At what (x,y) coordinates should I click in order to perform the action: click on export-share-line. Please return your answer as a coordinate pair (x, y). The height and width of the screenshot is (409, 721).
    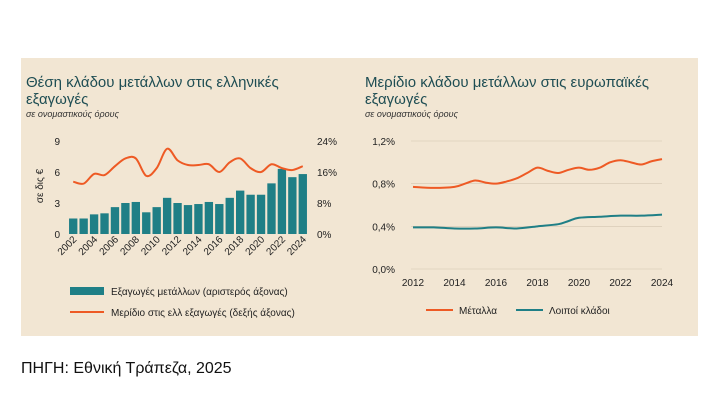
    Looking at the image, I should click on (188, 166).